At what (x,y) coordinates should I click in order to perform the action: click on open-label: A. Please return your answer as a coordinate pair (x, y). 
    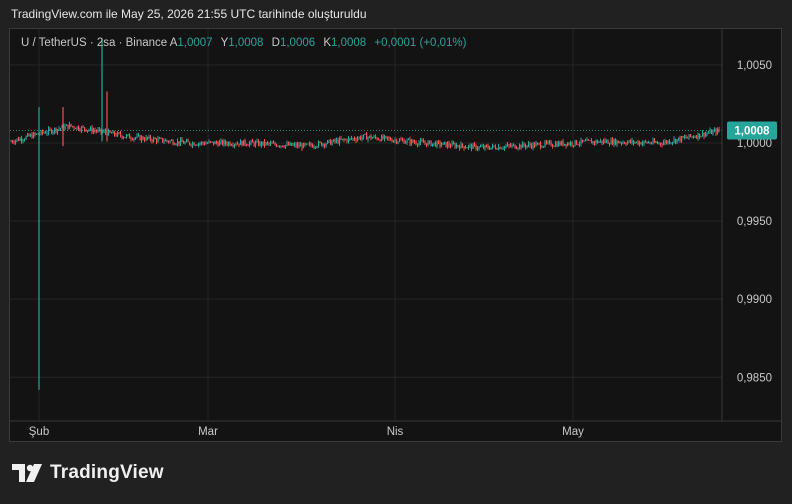
    Looking at the image, I should click on (173, 43).